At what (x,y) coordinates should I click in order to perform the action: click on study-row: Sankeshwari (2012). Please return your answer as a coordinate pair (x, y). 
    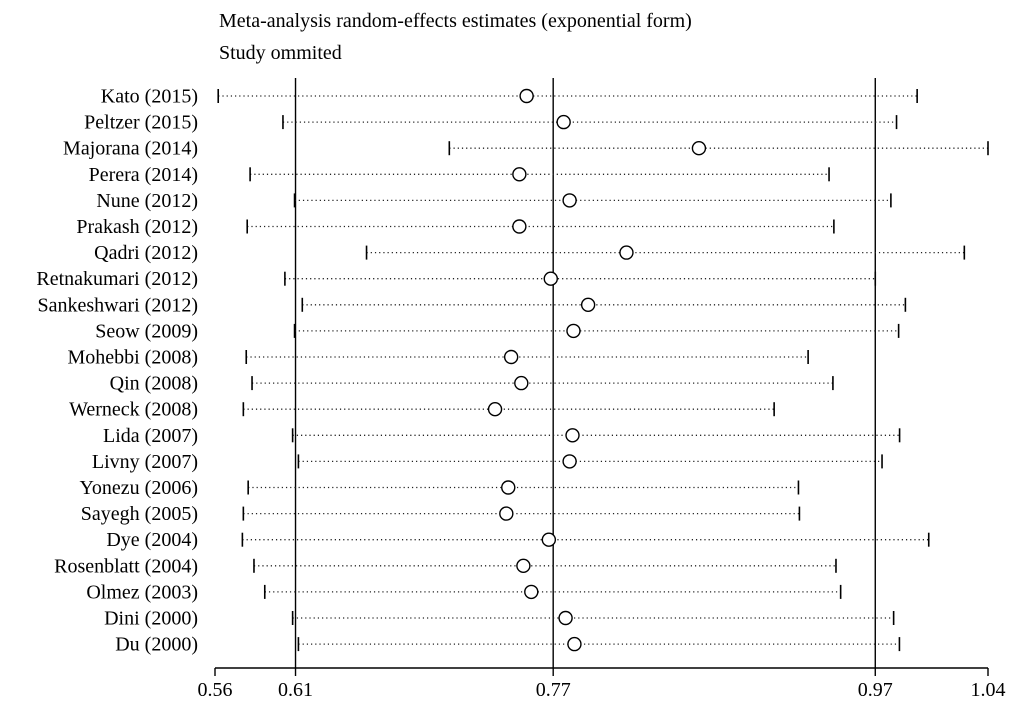
    Looking at the image, I should click on (472, 305).